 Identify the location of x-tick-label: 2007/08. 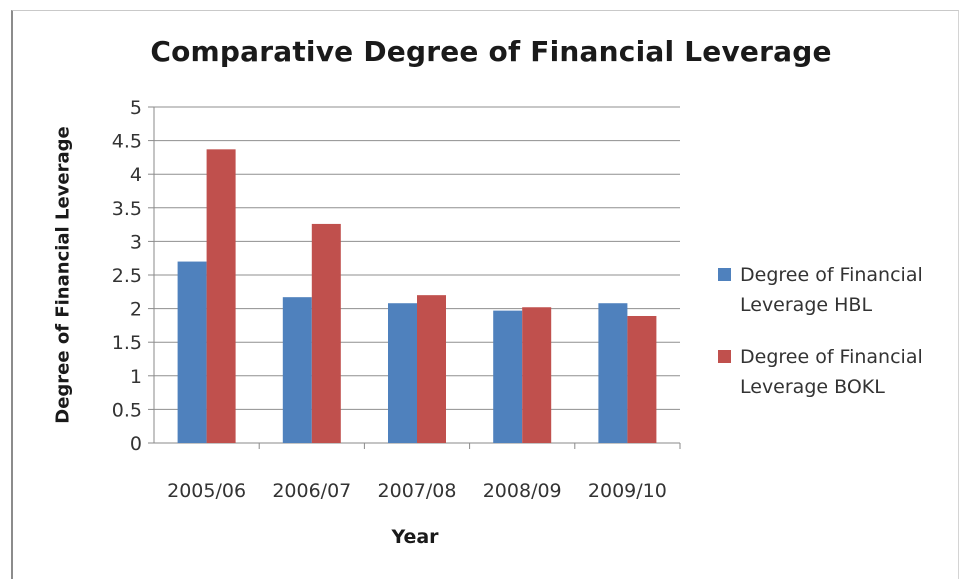
(417, 491).